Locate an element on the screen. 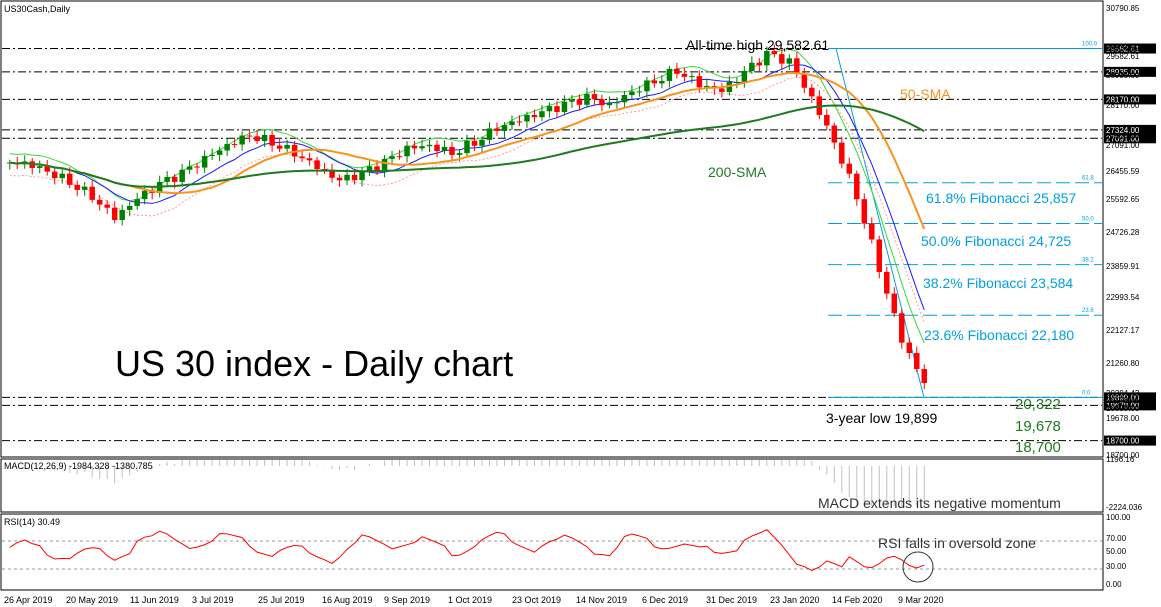  fibonacci-levels: 100.0 61.8 50.0 38.2 23.6 0.0 is located at coordinates (965, 220).